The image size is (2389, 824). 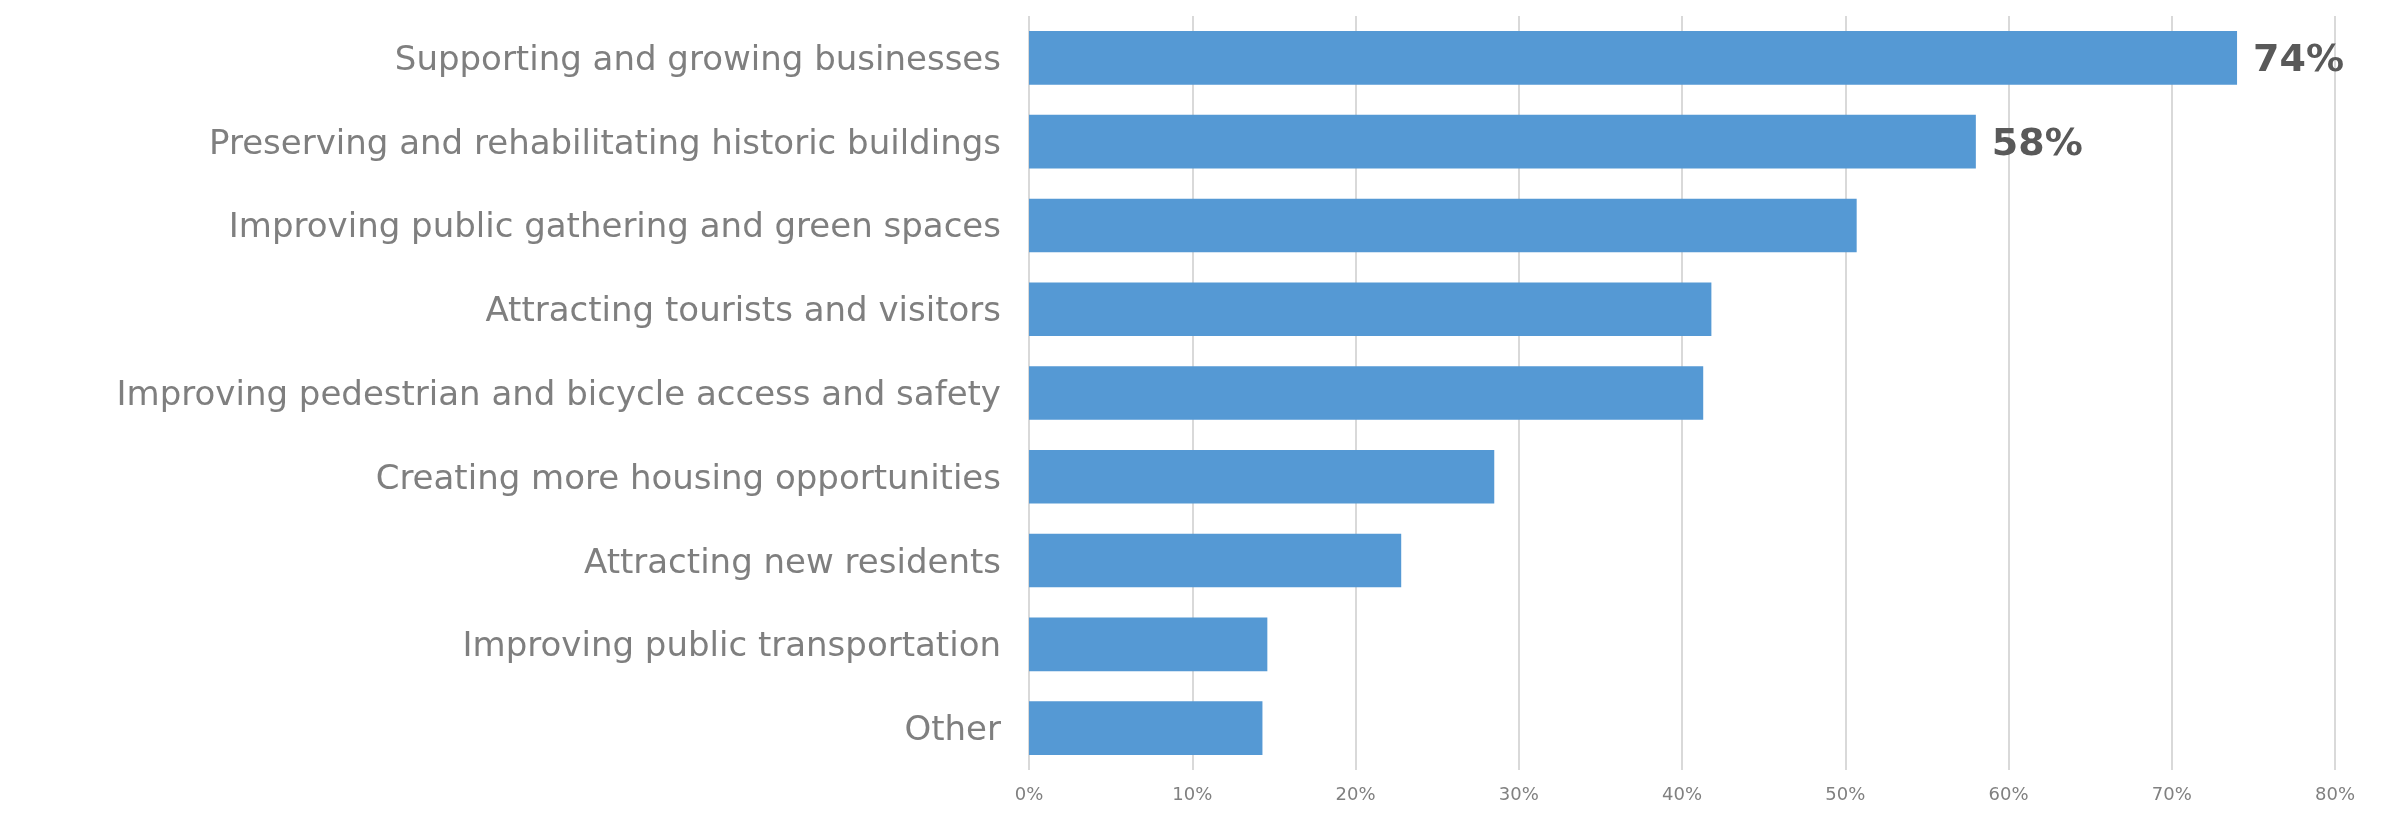 I want to click on y-tick-label: Improving public gathering and green spaces, so click(x=614, y=225).